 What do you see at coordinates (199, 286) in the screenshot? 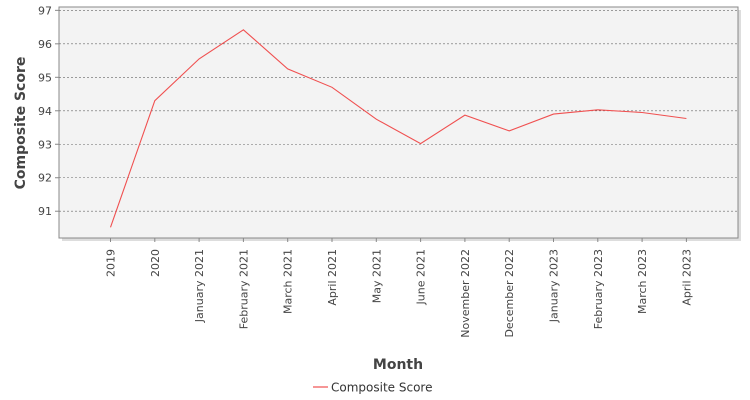
I see `x-tick-label: January 2021` at bounding box center [199, 286].